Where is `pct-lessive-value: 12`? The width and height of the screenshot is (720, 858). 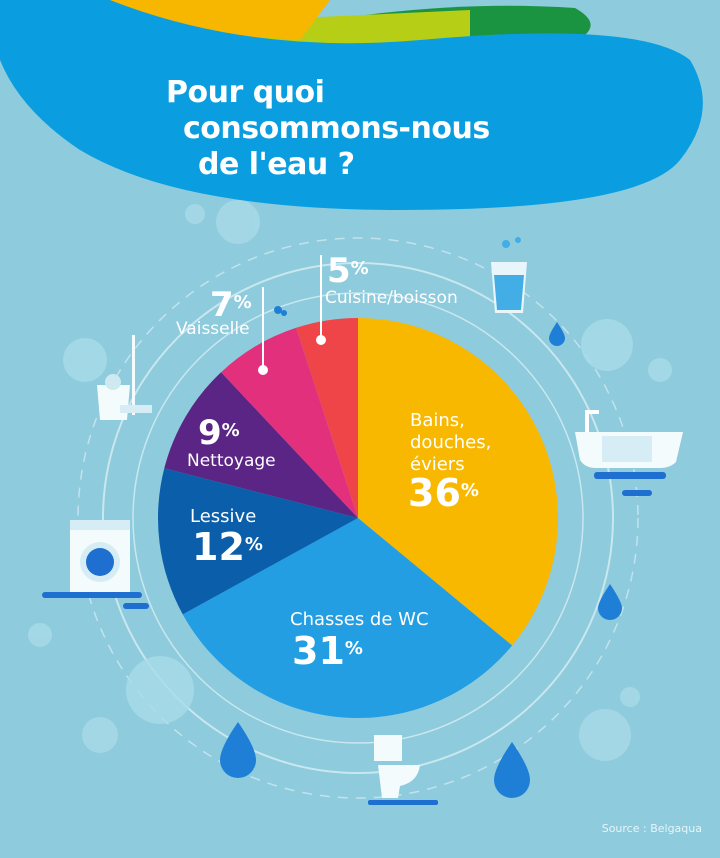
pct-lessive-value: 12 is located at coordinates (218, 547).